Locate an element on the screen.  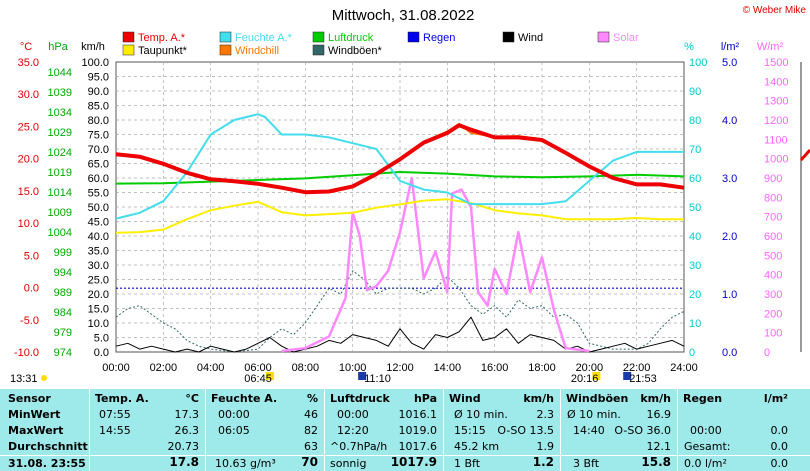
extra-axis-trace is located at coordinates (804, 155).